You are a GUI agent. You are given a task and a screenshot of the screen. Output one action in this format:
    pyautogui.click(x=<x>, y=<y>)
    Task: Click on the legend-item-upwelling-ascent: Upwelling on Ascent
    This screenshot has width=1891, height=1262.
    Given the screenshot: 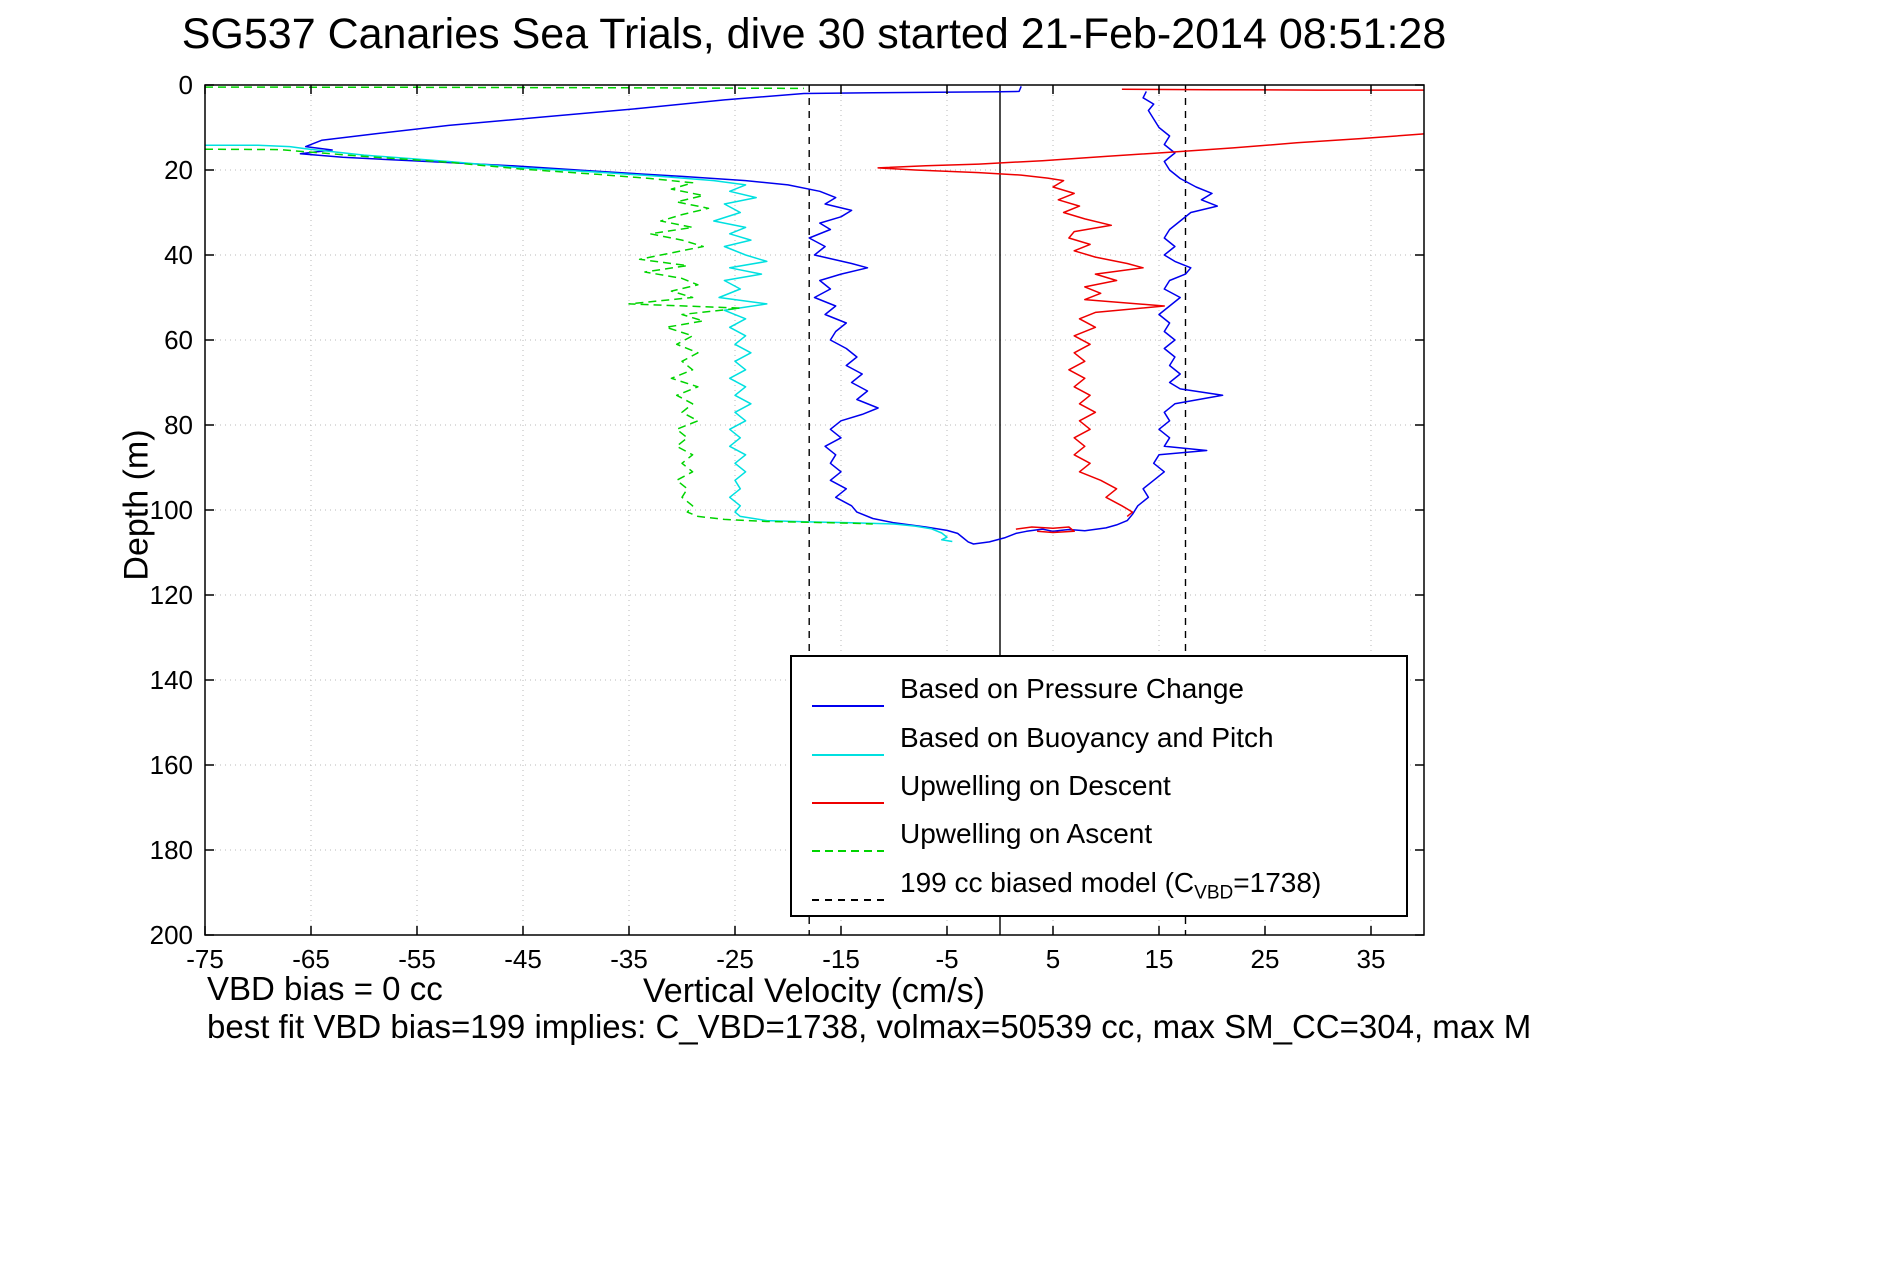 What is the action you would take?
    pyautogui.click(x=1106, y=835)
    